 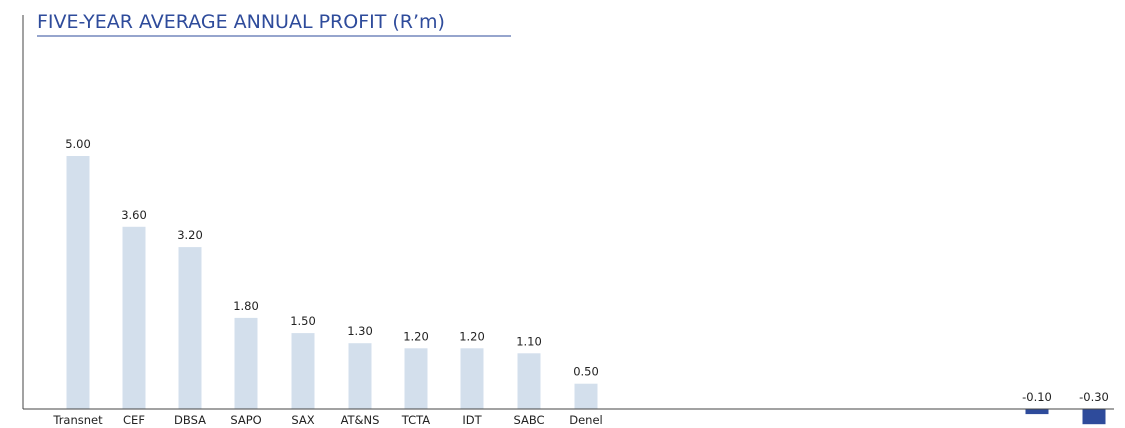 What do you see at coordinates (246, 363) in the screenshot?
I see `bar-sapo` at bounding box center [246, 363].